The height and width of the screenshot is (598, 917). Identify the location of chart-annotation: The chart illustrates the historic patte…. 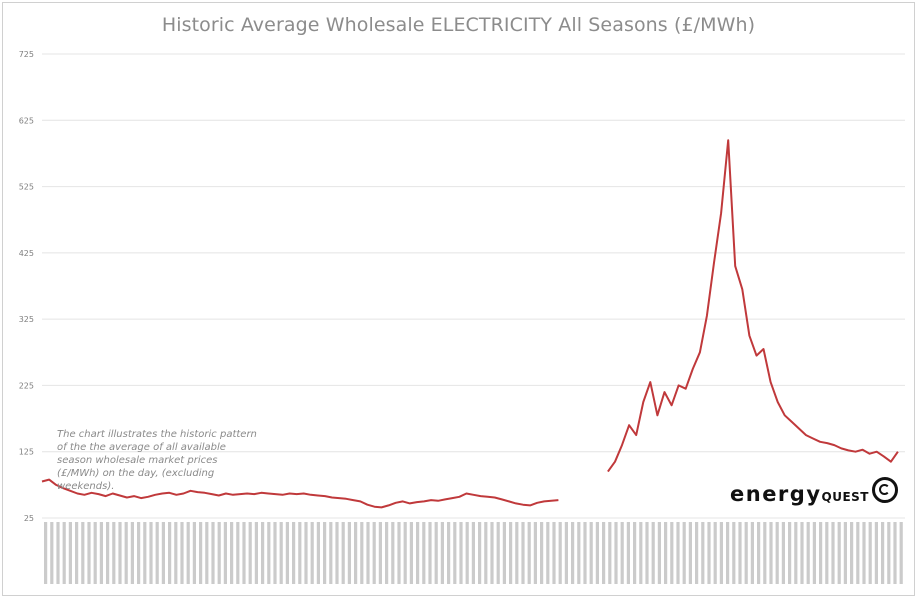
(157, 460).